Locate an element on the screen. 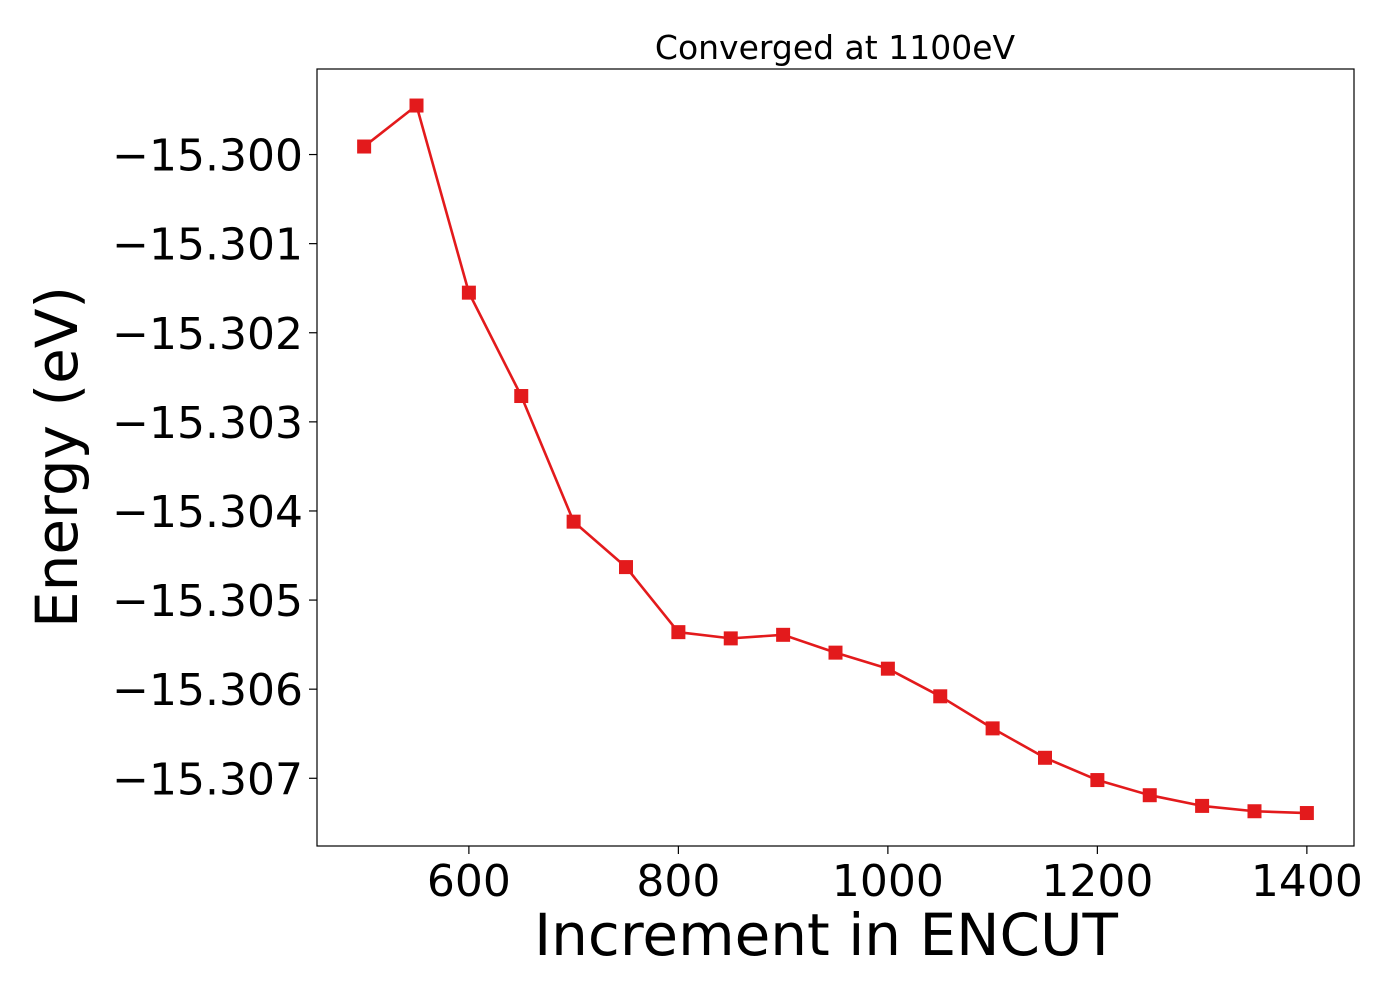  y-tick-label: −15.307 is located at coordinates (207, 779).